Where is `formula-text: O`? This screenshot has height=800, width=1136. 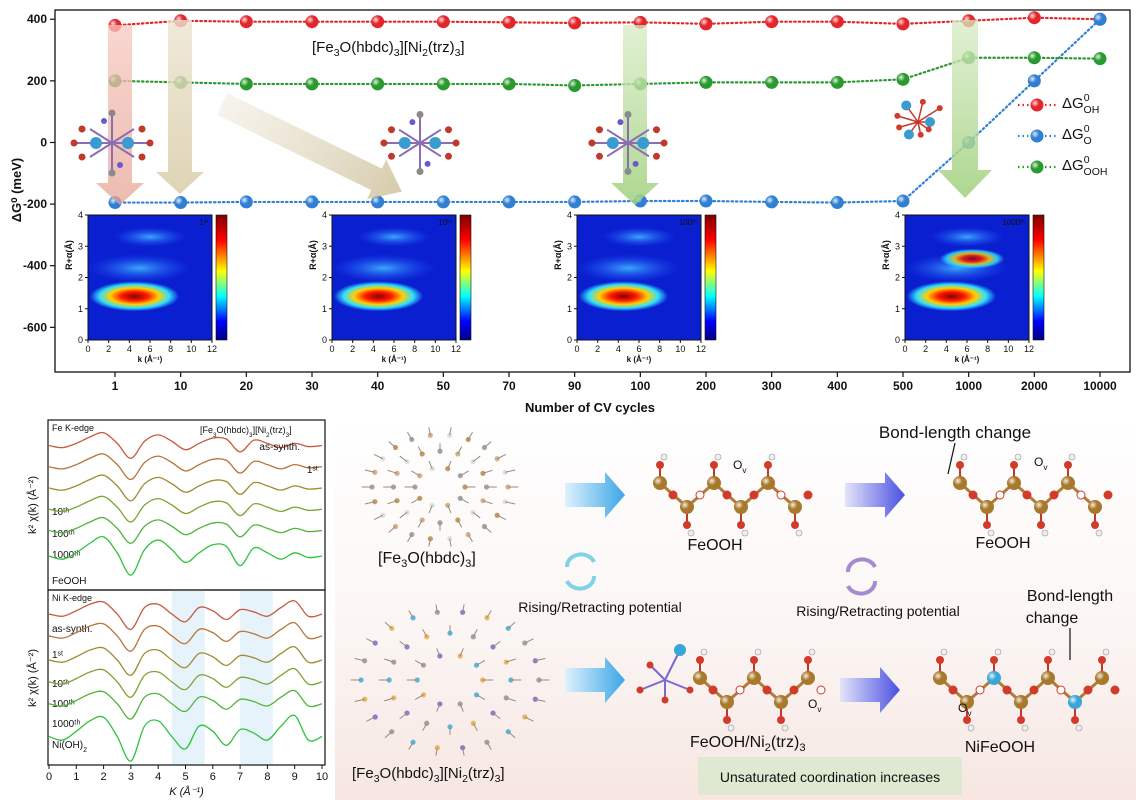 formula-text: O is located at coordinates (962, 708).